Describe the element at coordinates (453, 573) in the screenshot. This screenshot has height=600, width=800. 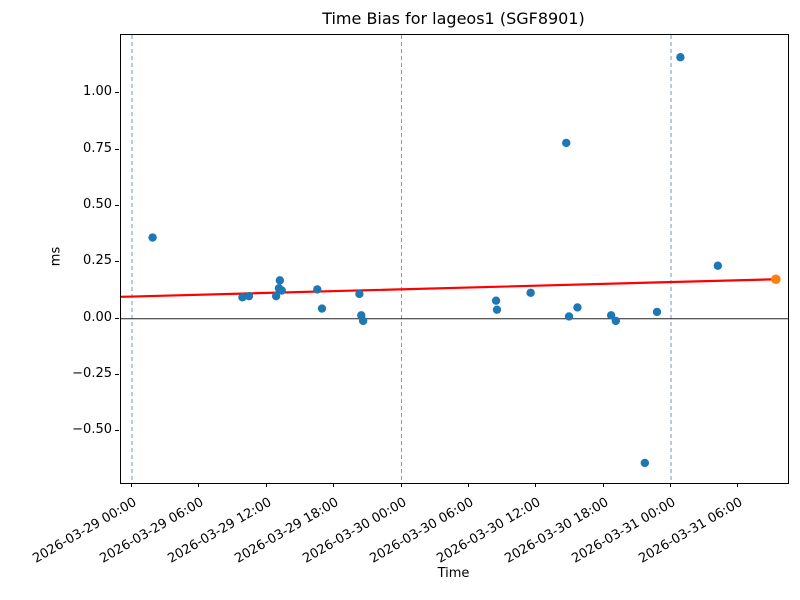
I see `x-axis-label: Time` at that location.